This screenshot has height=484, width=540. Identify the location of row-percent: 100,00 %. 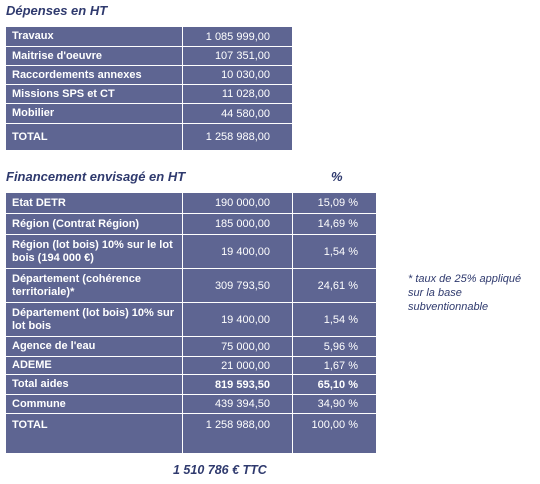
(334, 433).